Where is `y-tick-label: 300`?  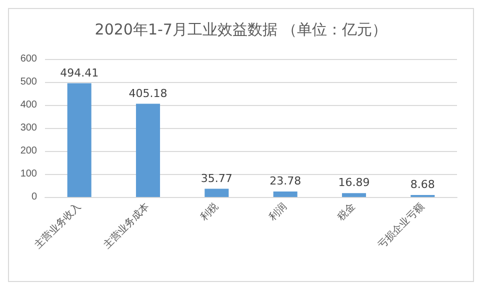 y-tick-label: 300 is located at coordinates (29, 128).